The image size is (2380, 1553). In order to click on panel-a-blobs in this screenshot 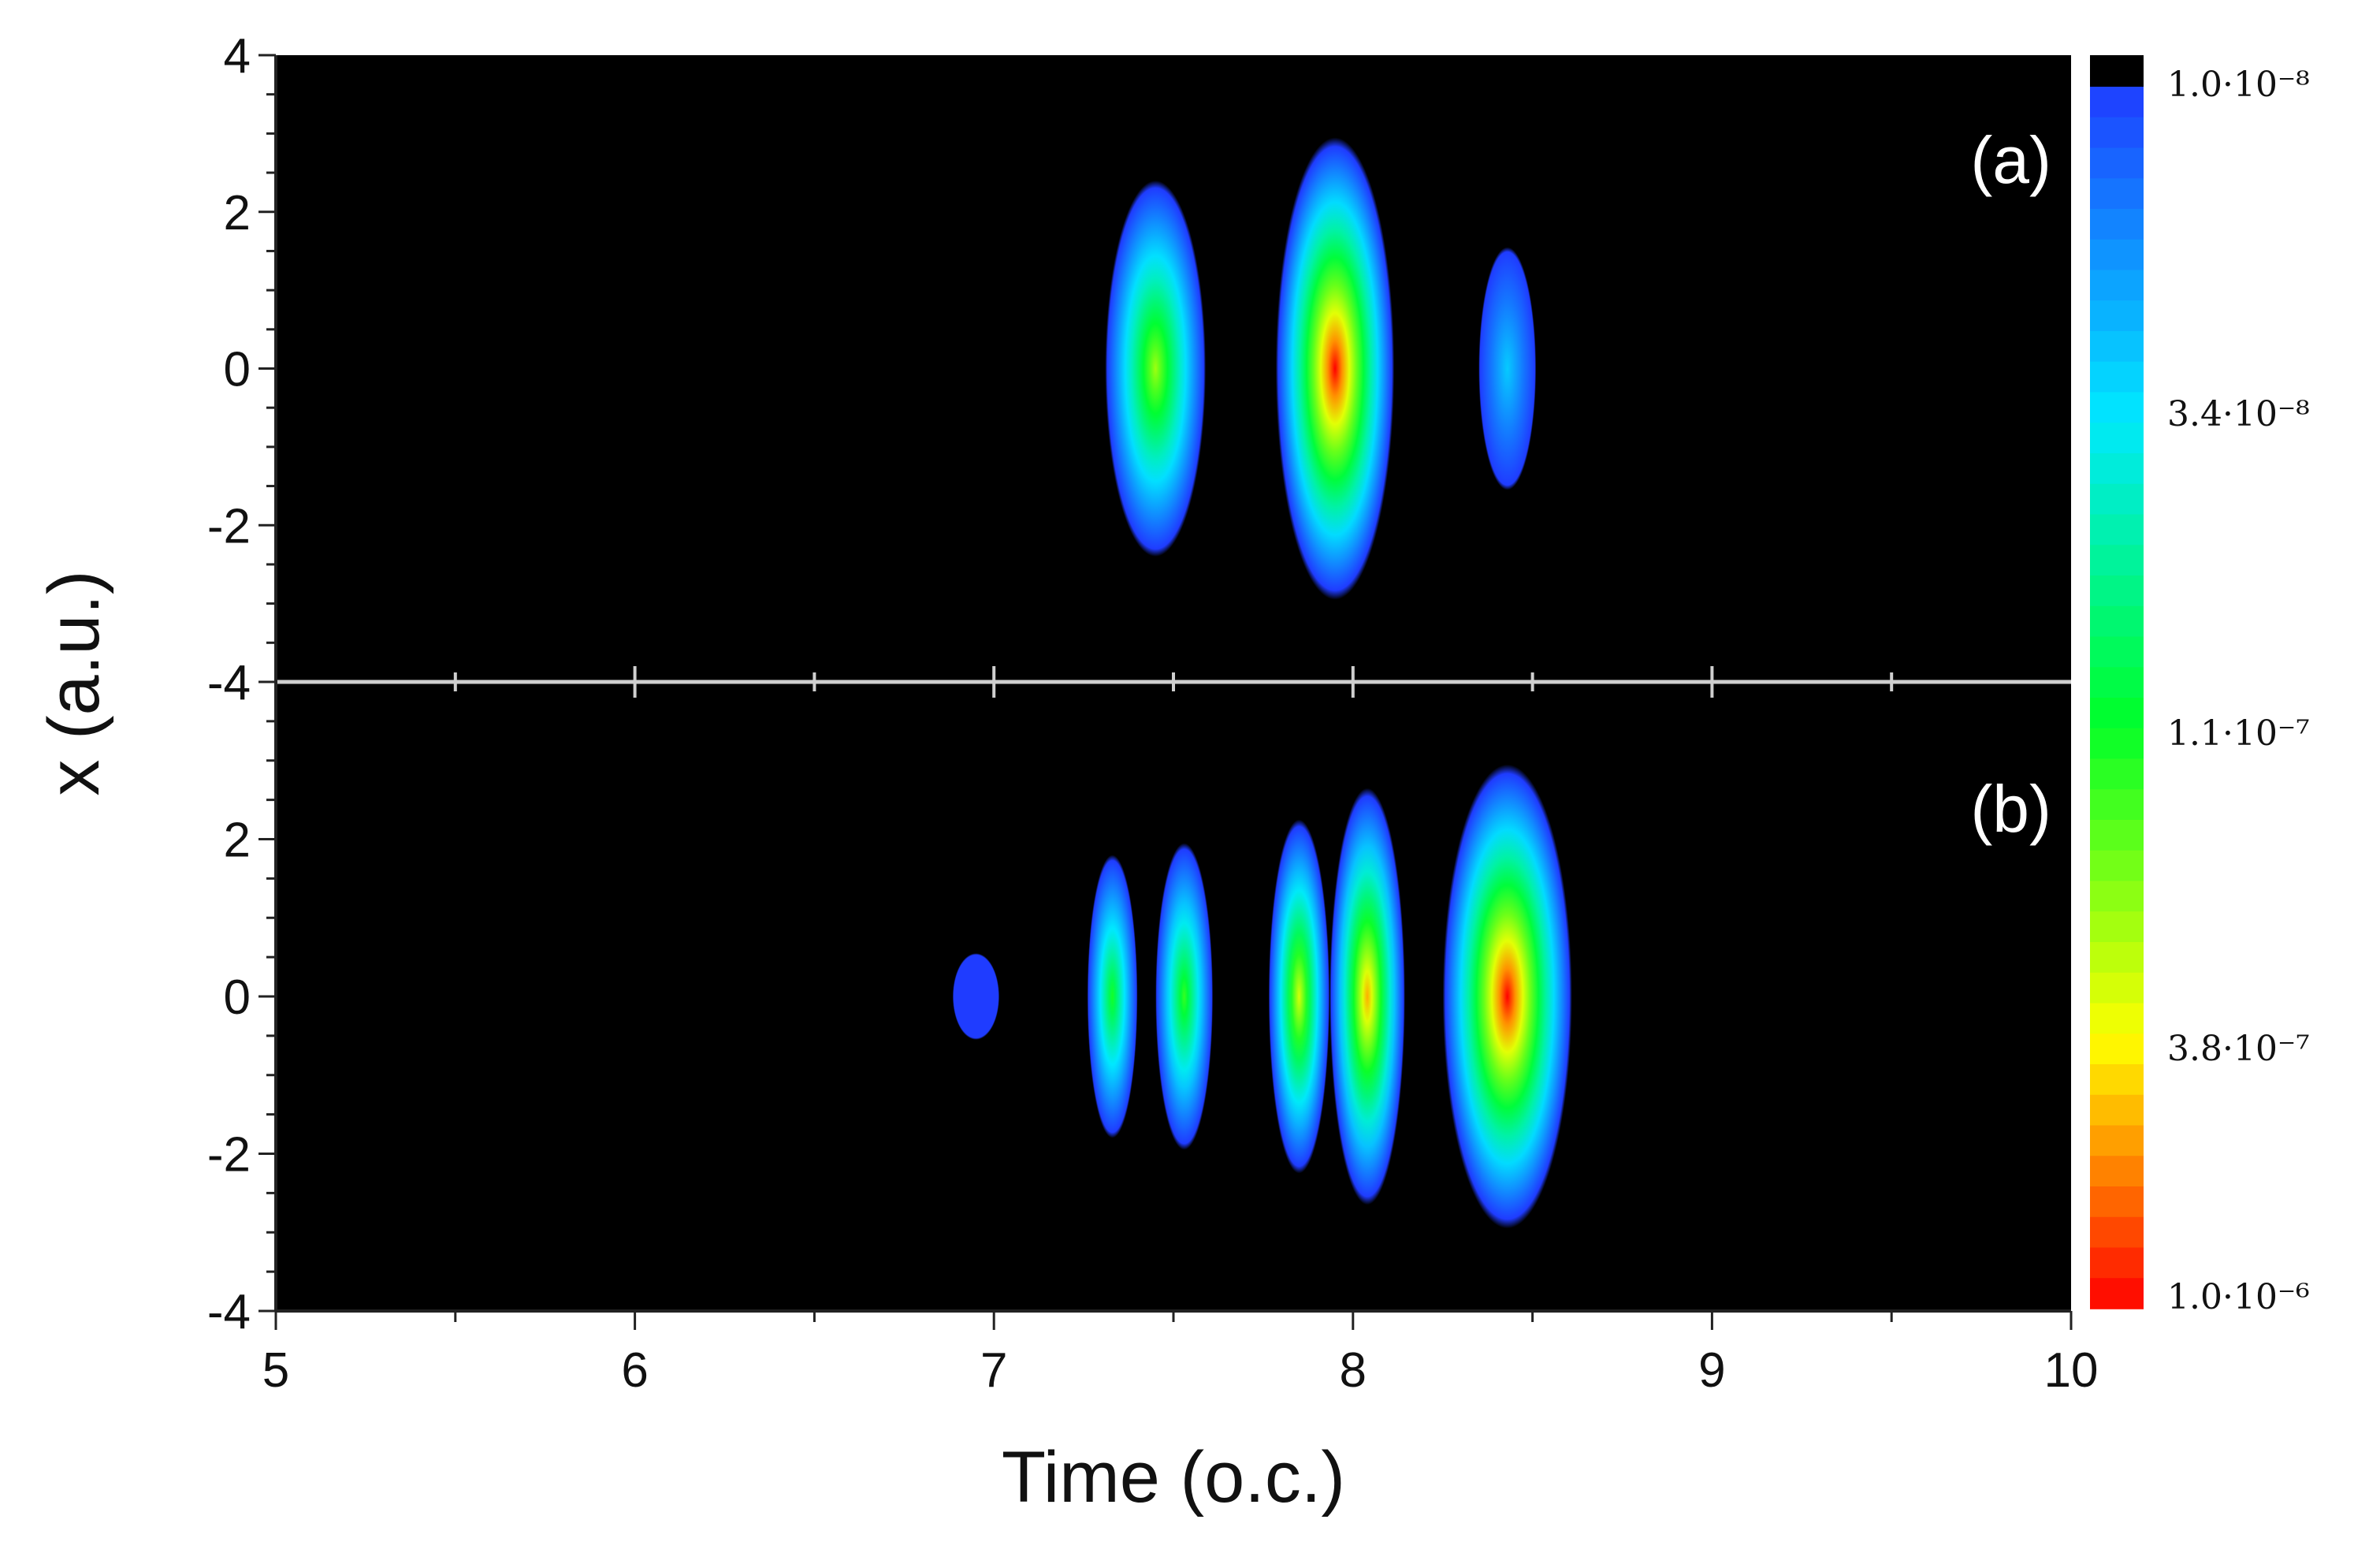, I will do `click(1321, 368)`.